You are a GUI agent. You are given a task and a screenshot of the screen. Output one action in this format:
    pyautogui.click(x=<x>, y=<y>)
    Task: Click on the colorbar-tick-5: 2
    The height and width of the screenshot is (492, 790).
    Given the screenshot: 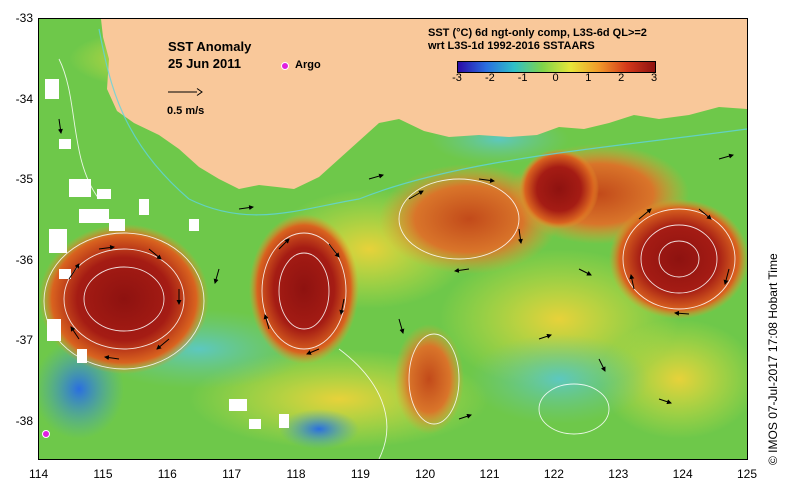 What is the action you would take?
    pyautogui.click(x=621, y=78)
    